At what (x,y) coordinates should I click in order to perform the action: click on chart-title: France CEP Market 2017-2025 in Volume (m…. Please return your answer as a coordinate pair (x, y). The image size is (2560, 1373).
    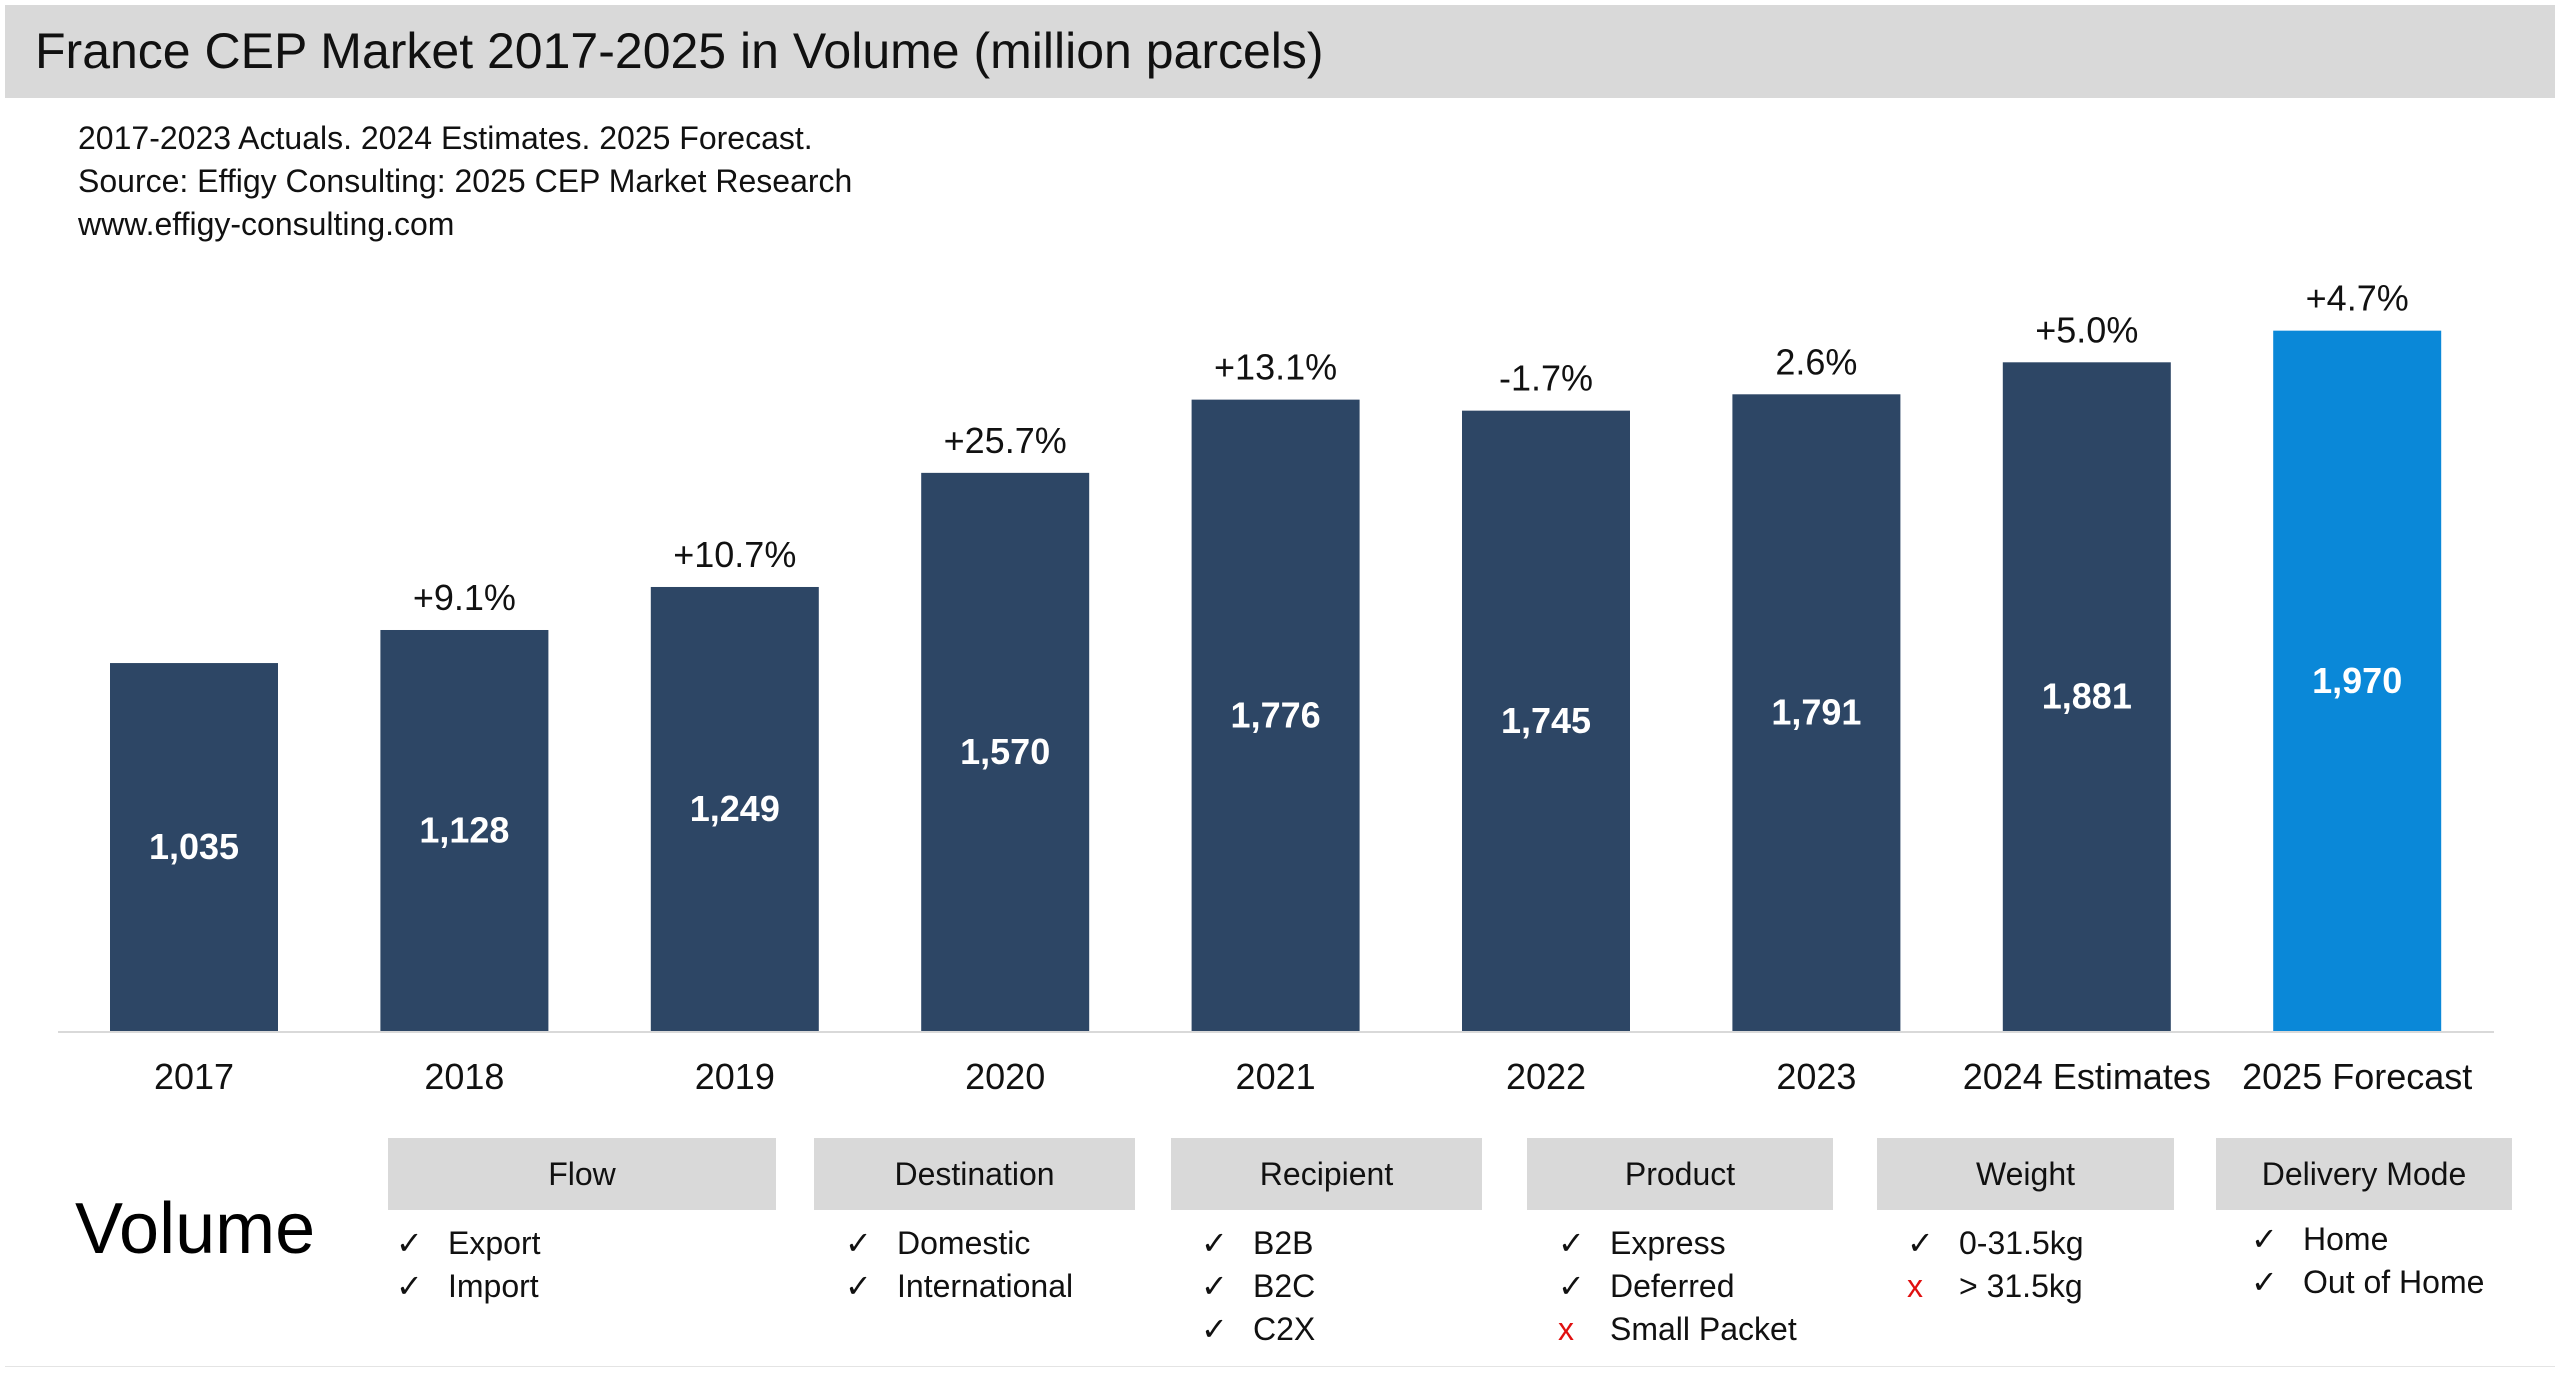
    Looking at the image, I should click on (679, 51).